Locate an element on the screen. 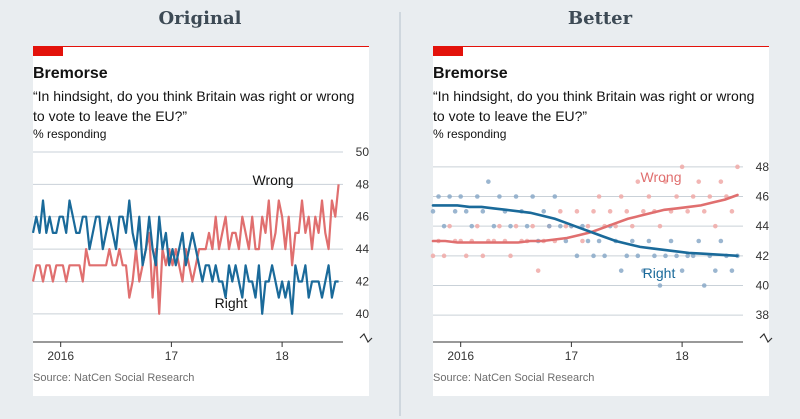 Image resolution: width=800 pixels, height=419 pixels. series-label-right: Right is located at coordinates (231, 303).